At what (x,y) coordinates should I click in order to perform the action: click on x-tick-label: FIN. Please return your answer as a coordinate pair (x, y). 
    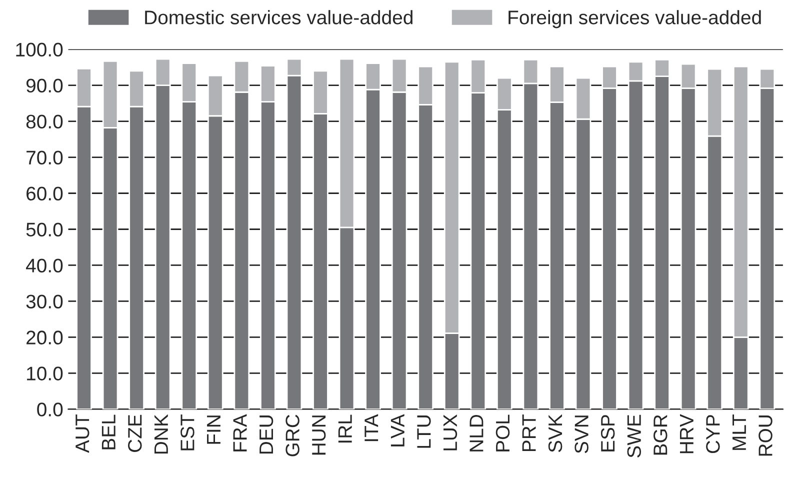
    Looking at the image, I should click on (213, 430).